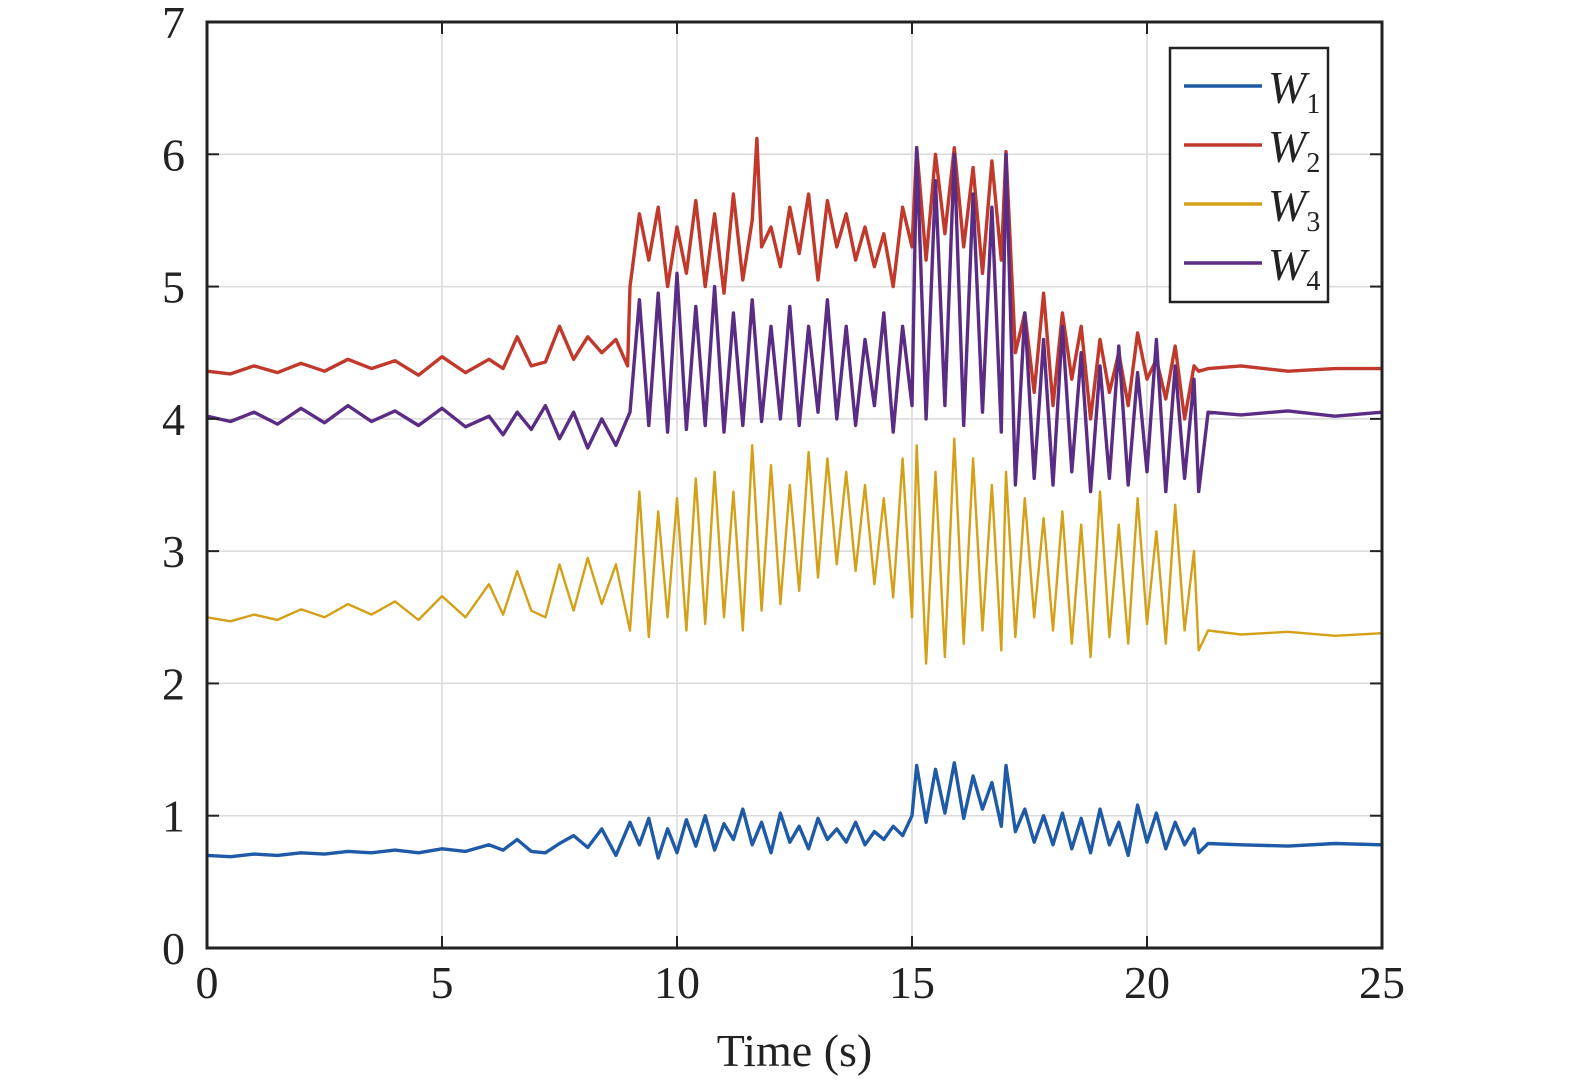  What do you see at coordinates (1313, 281) in the screenshot?
I see `legend-subscript: 4` at bounding box center [1313, 281].